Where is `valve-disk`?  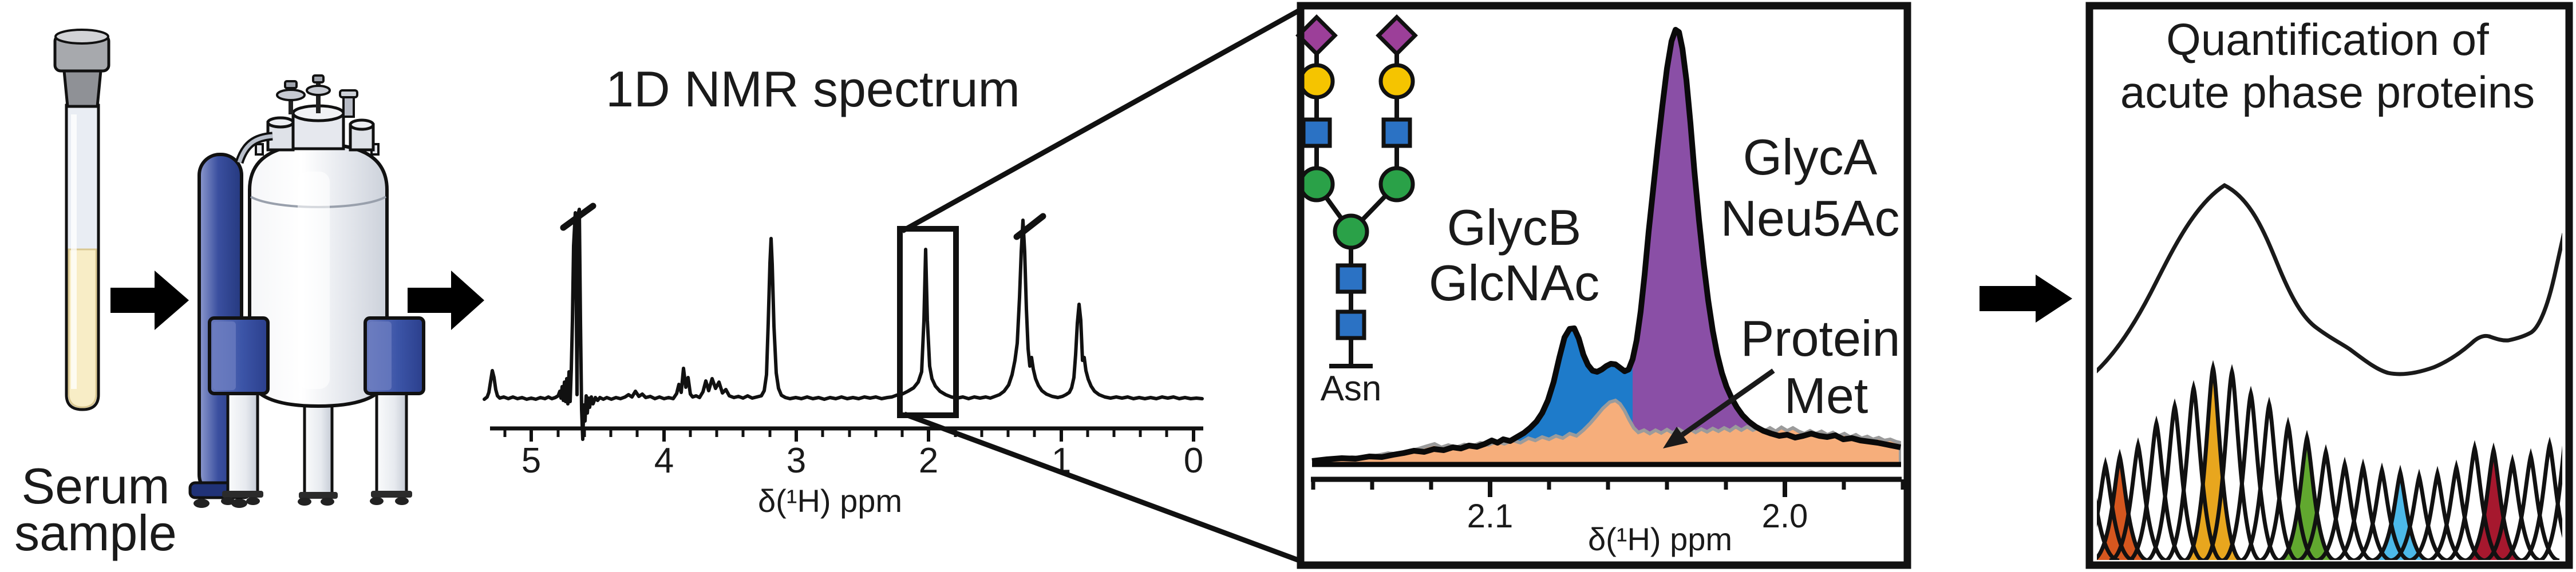 valve-disk is located at coordinates (291, 95).